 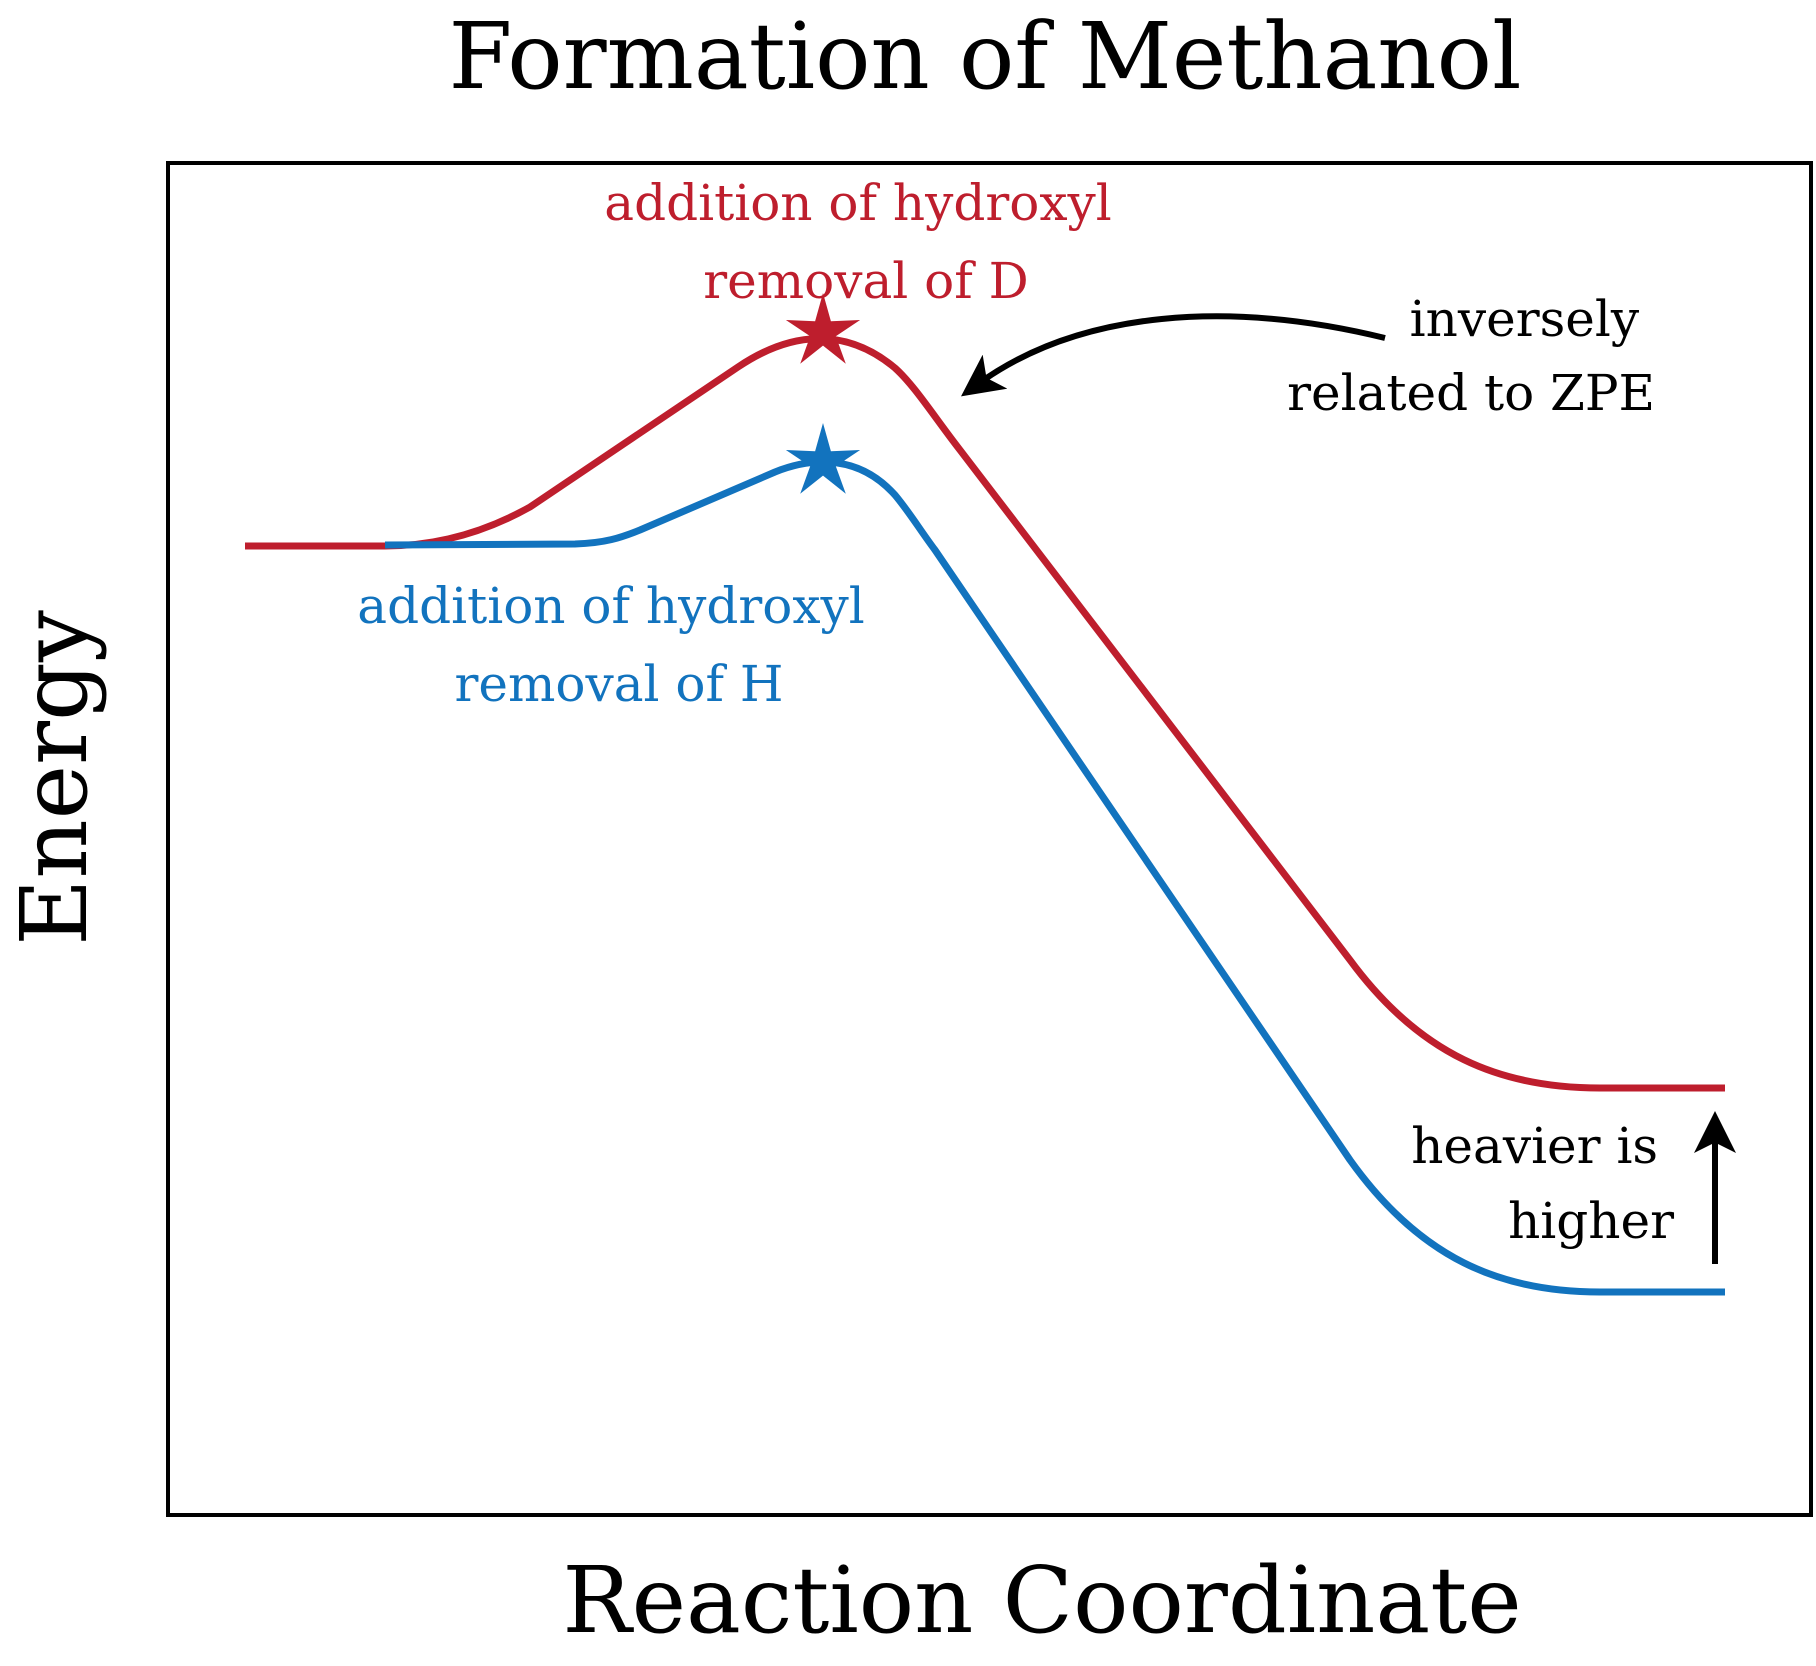 What do you see at coordinates (823, 328) in the screenshot?
I see `deuterium-transition-star-icon` at bounding box center [823, 328].